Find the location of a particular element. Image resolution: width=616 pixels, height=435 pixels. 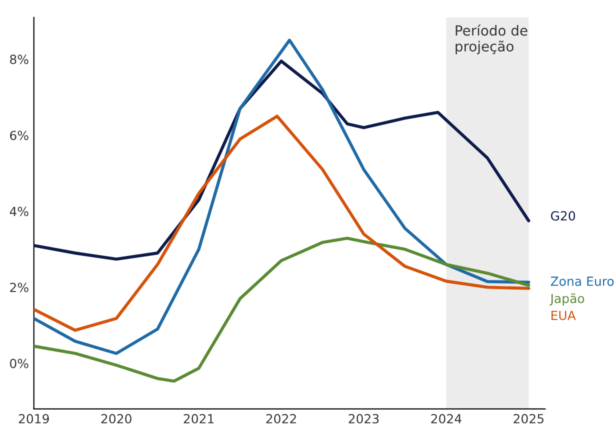

x-tick-label: 2024 is located at coordinates (446, 419).